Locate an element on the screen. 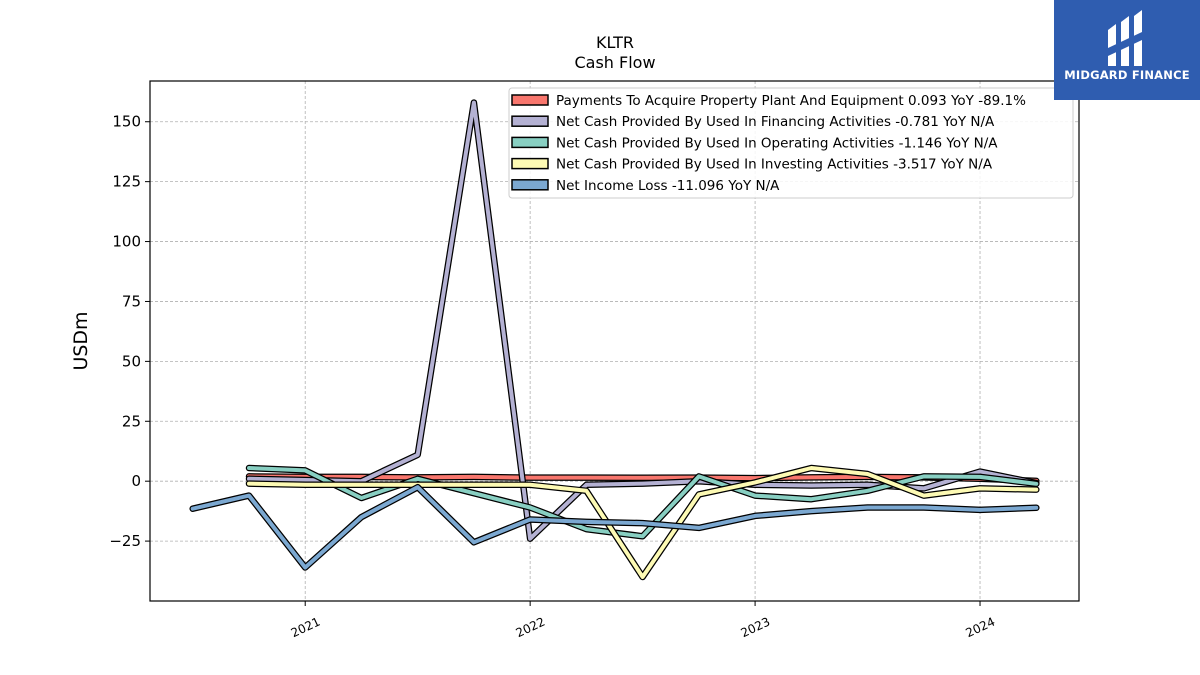 Image resolution: width=1200 pixels, height=675 pixels. y-tick-label: 25 is located at coordinates (131, 421).